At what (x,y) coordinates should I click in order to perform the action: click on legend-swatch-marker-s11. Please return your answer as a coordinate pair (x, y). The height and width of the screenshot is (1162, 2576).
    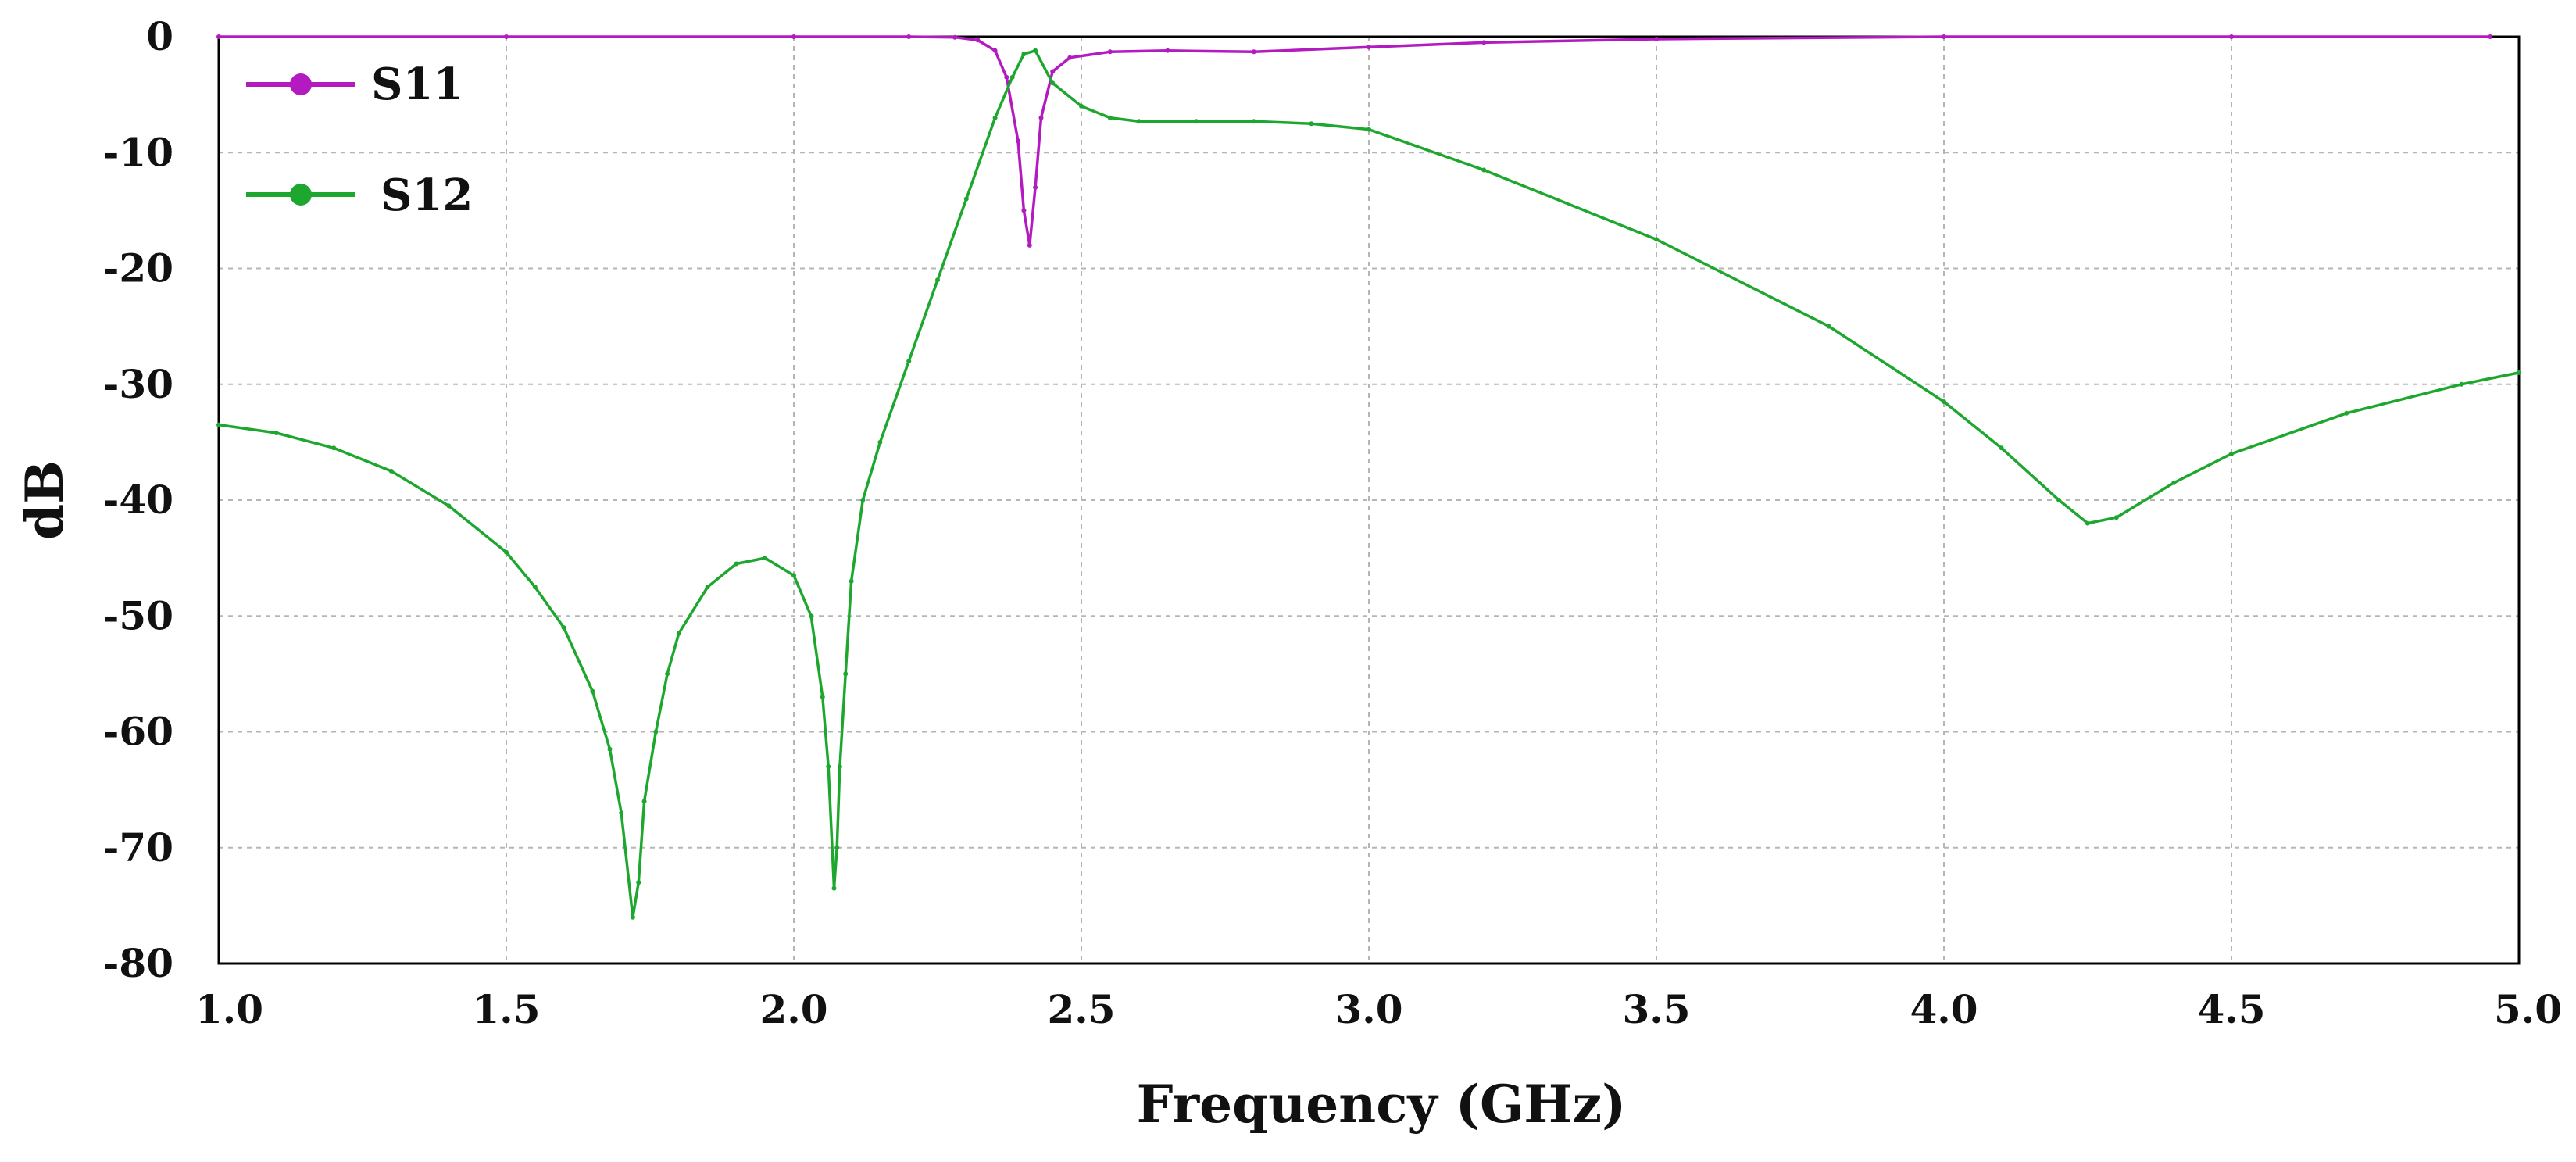
    Looking at the image, I should click on (301, 84).